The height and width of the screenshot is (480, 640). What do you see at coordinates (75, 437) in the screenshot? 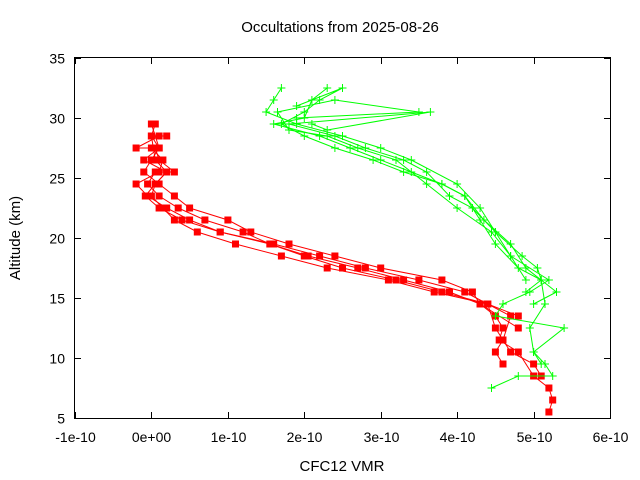
I see `x-tick-label: -1e-10` at bounding box center [75, 437].